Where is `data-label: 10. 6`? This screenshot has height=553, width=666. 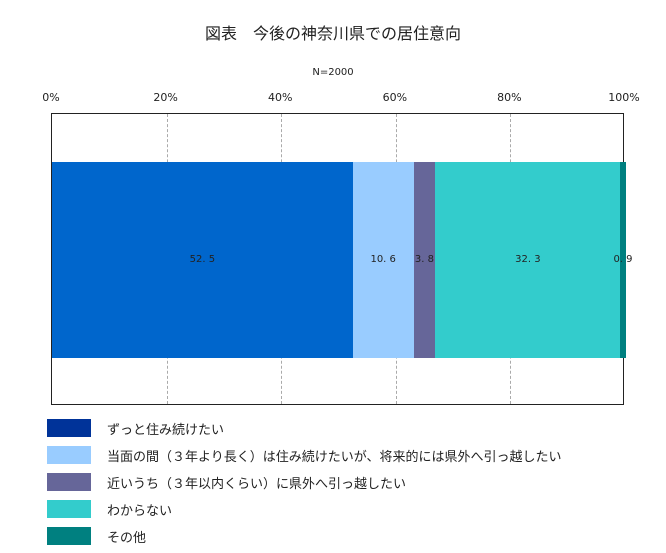 data-label: 10. 6 is located at coordinates (383, 259).